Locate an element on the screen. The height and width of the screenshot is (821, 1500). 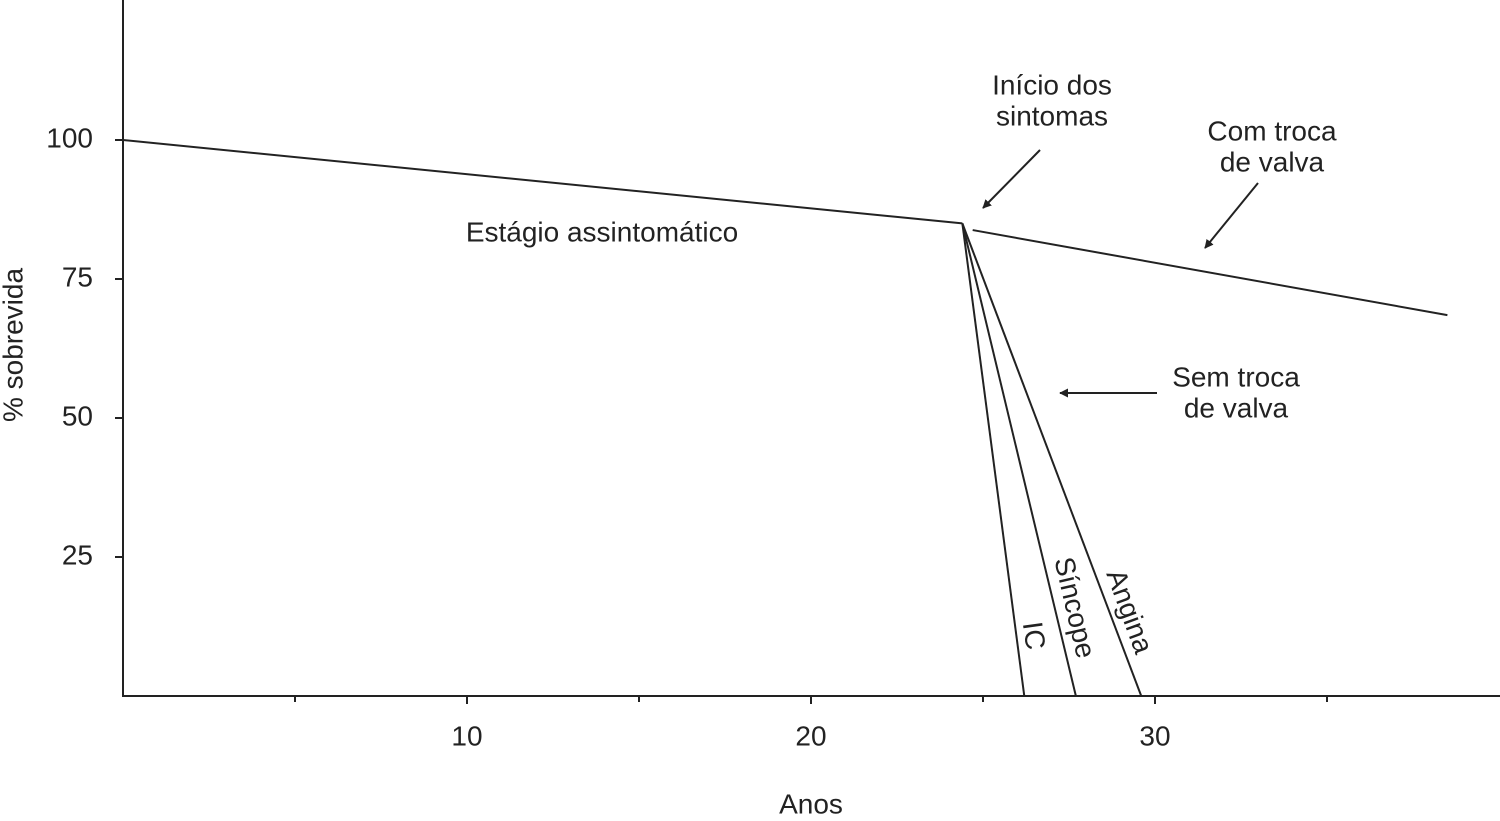
series-label: IC is located at coordinates (1034, 636).